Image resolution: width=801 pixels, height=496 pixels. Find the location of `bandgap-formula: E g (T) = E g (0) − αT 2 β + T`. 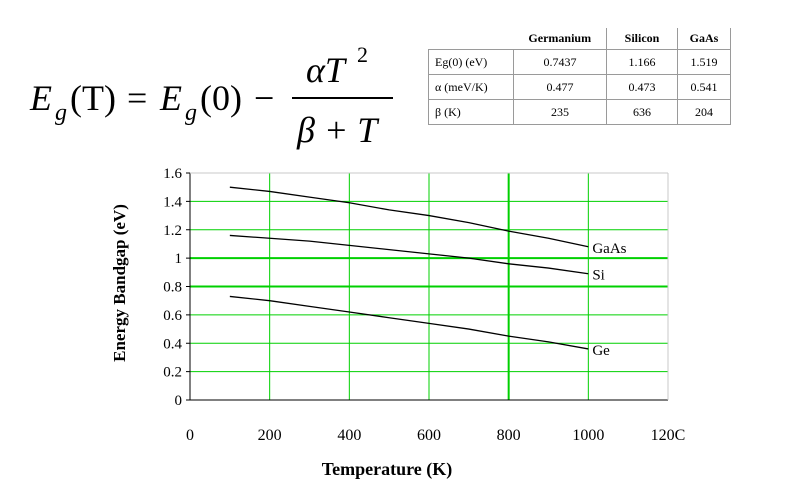

bandgap-formula: E g (T) = E g (0) − αT 2 β + T is located at coordinates (211, 96).